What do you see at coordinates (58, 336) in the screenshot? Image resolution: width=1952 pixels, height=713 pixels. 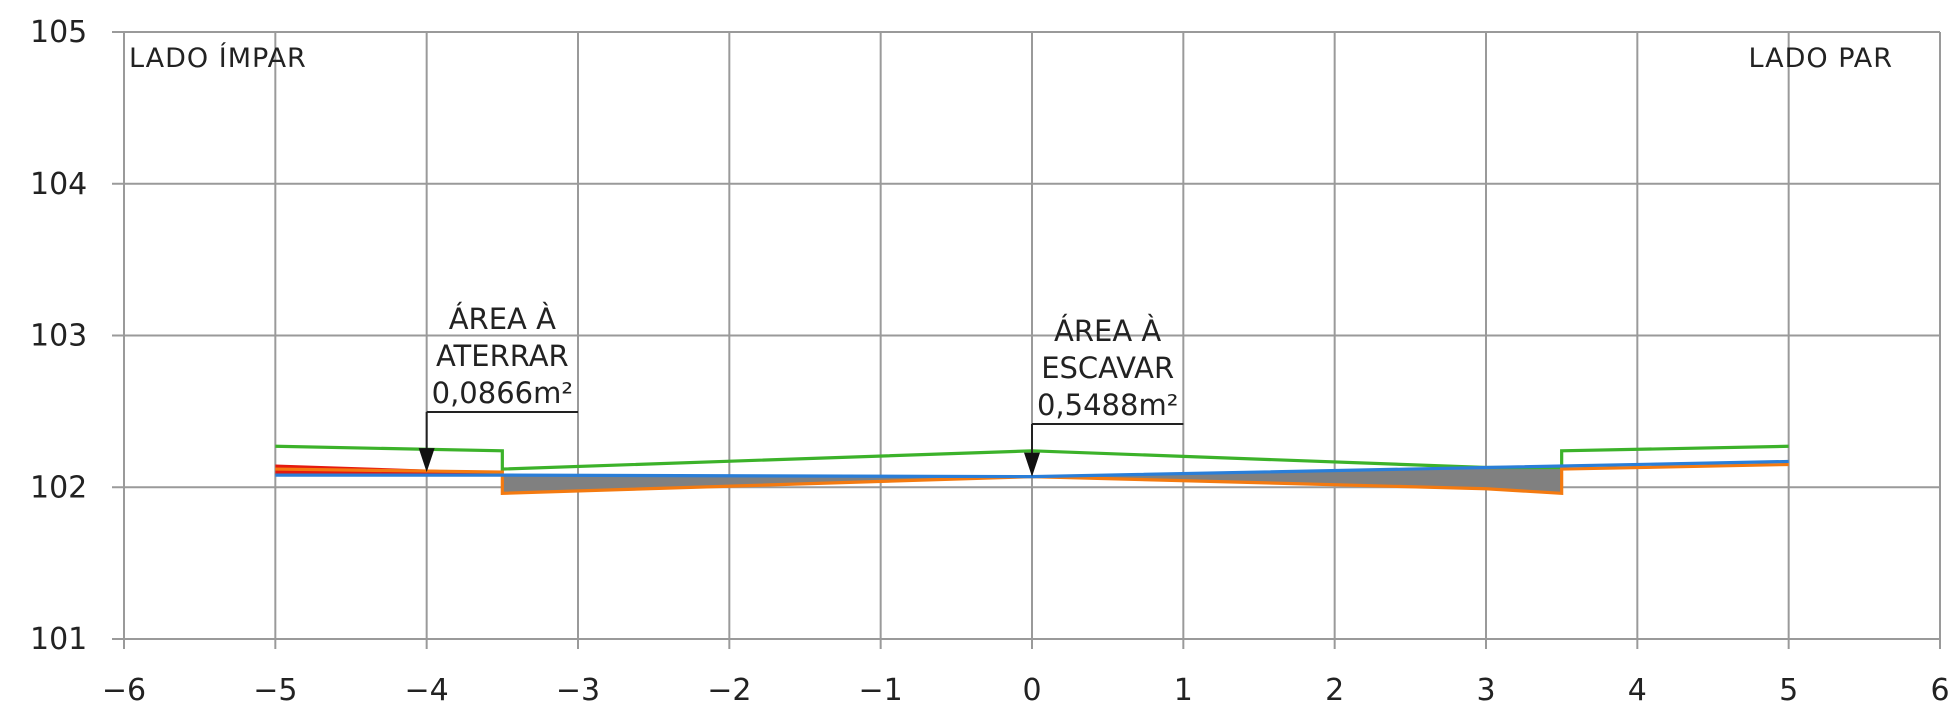 I see `y-tick-label: 103` at bounding box center [58, 336].